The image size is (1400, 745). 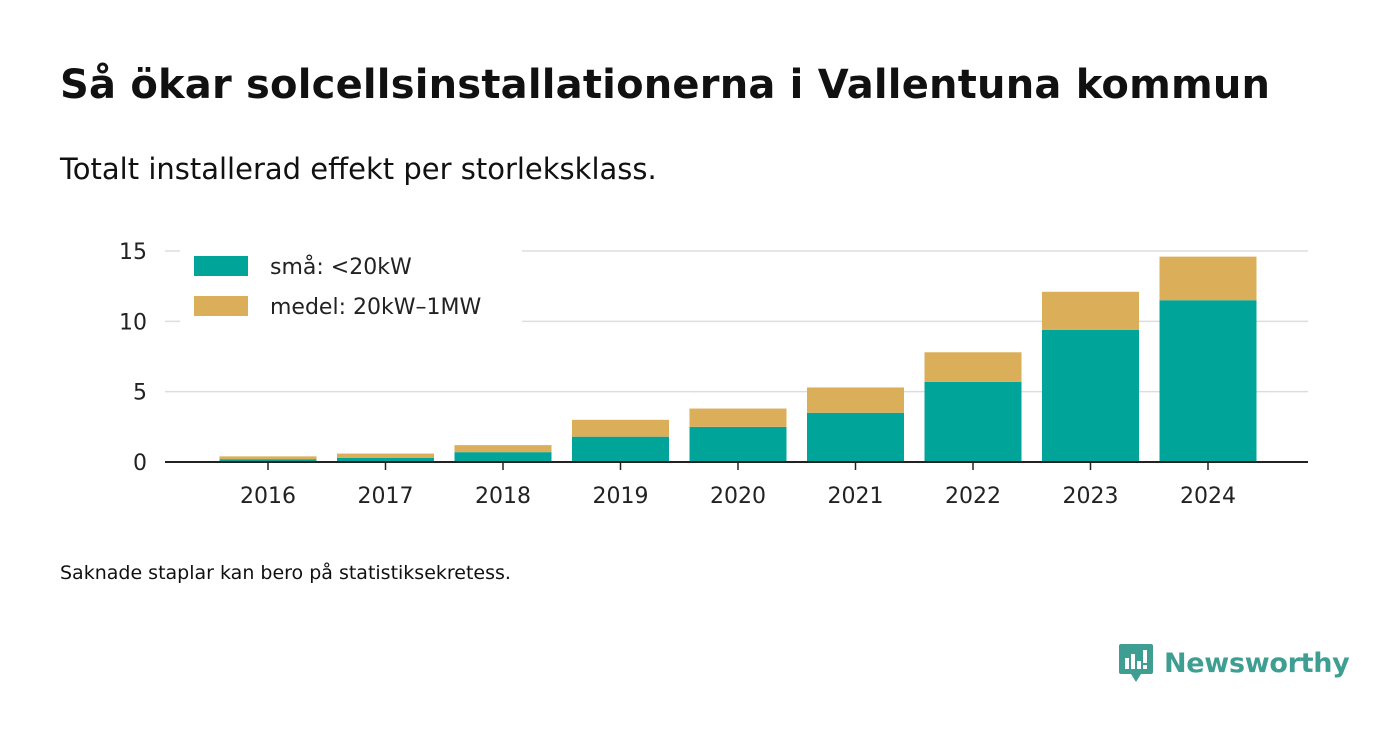 What do you see at coordinates (973, 421) in the screenshot?
I see `bar-small-2022` at bounding box center [973, 421].